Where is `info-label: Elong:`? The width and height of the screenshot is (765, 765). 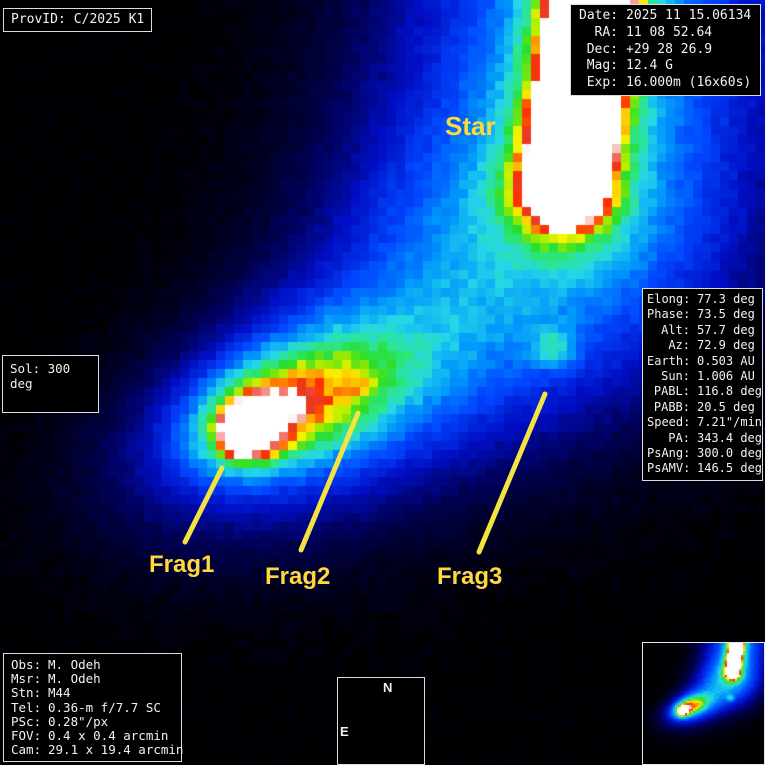
info-label: Elong: is located at coordinates (669, 299).